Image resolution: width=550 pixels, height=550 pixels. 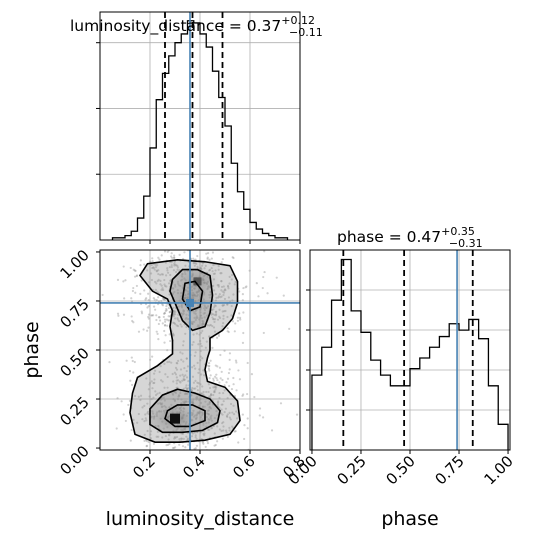 I want to click on density-truth, so click(x=200, y=350).